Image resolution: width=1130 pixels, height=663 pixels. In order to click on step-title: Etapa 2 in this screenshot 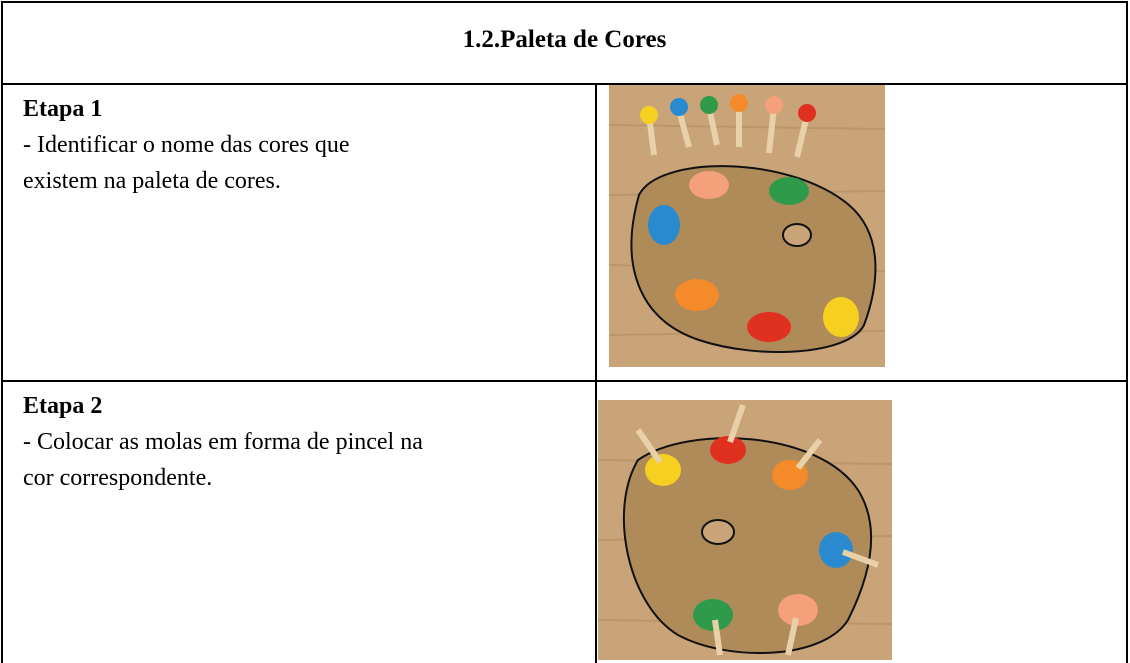, I will do `click(63, 406)`.